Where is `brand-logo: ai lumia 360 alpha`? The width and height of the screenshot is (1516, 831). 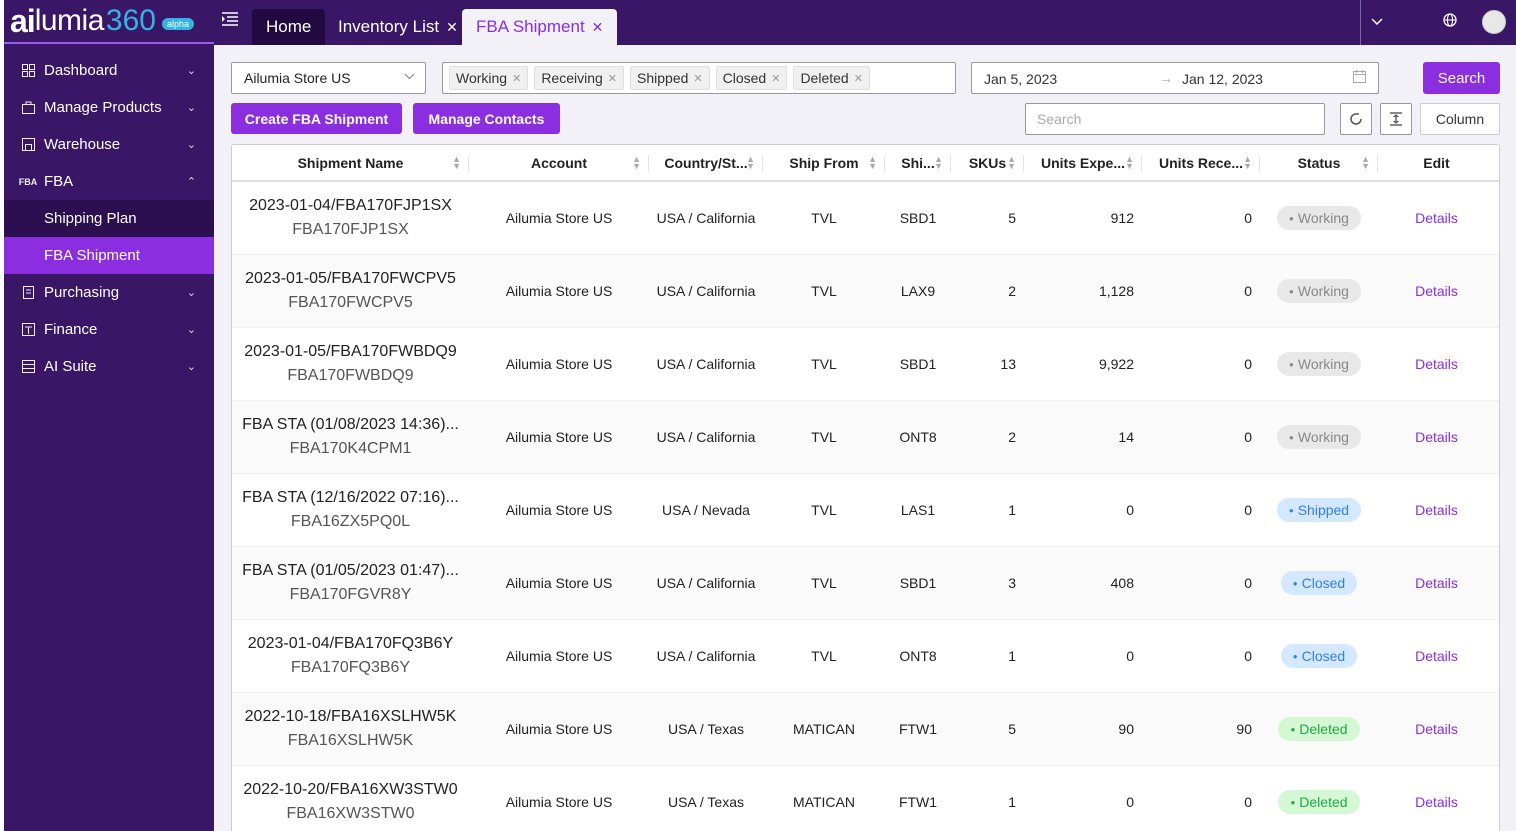 brand-logo: ai lumia 360 alpha is located at coordinates (109, 22).